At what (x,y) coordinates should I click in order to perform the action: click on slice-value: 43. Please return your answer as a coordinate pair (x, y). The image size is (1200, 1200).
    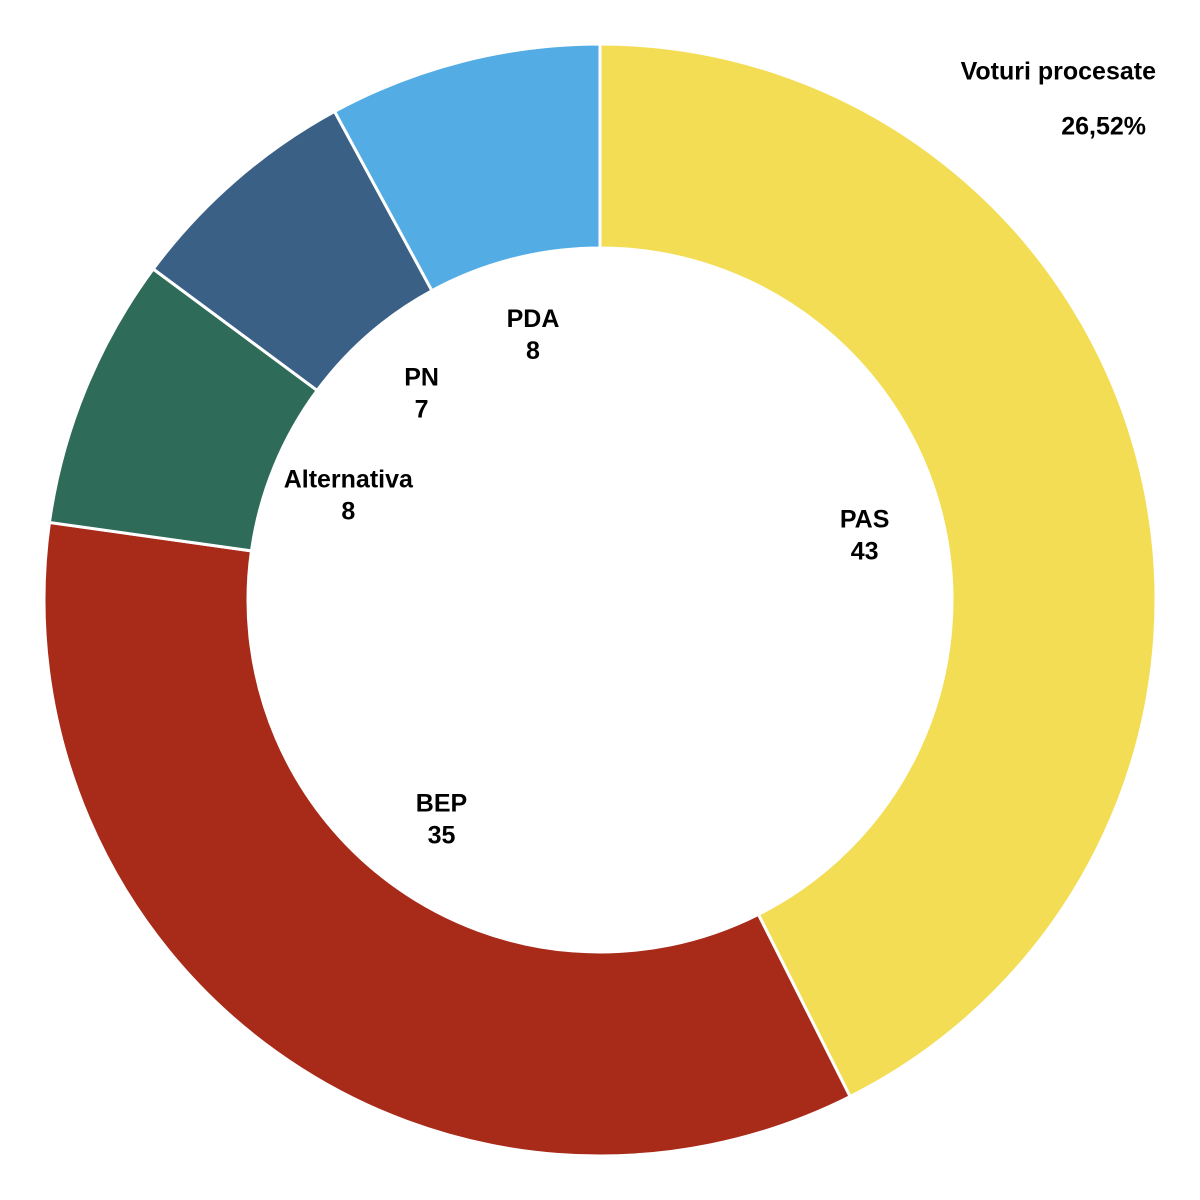
    Looking at the image, I should click on (865, 552).